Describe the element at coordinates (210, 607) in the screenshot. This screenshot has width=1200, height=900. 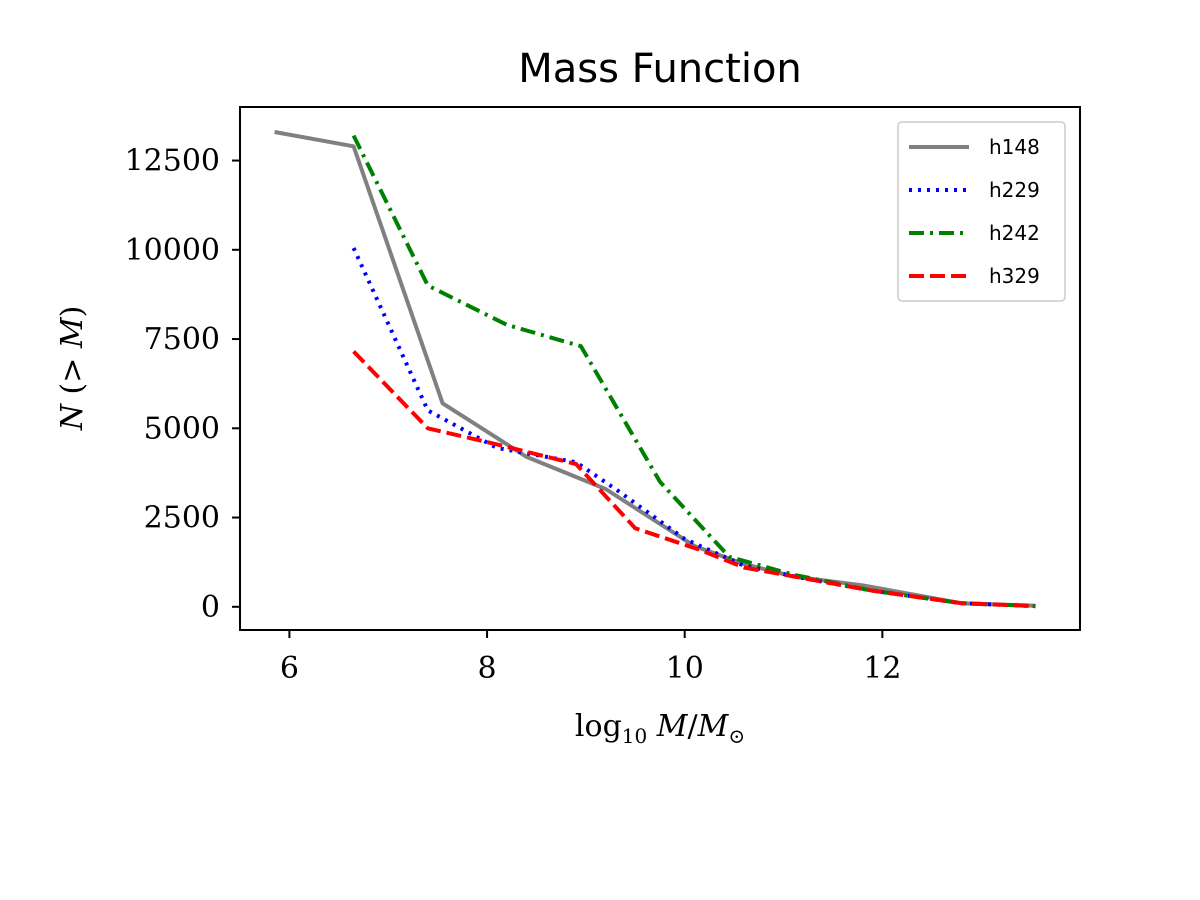
I see `y-tick-label: 0` at that location.